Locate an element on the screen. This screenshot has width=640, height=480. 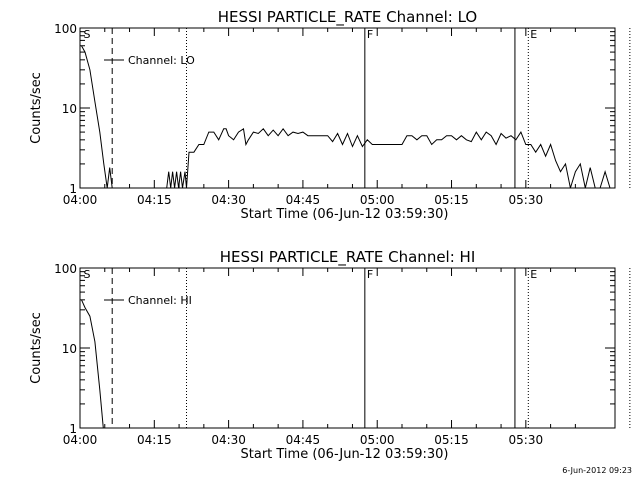
legend-label: Channel: LO is located at coordinates (161, 60).